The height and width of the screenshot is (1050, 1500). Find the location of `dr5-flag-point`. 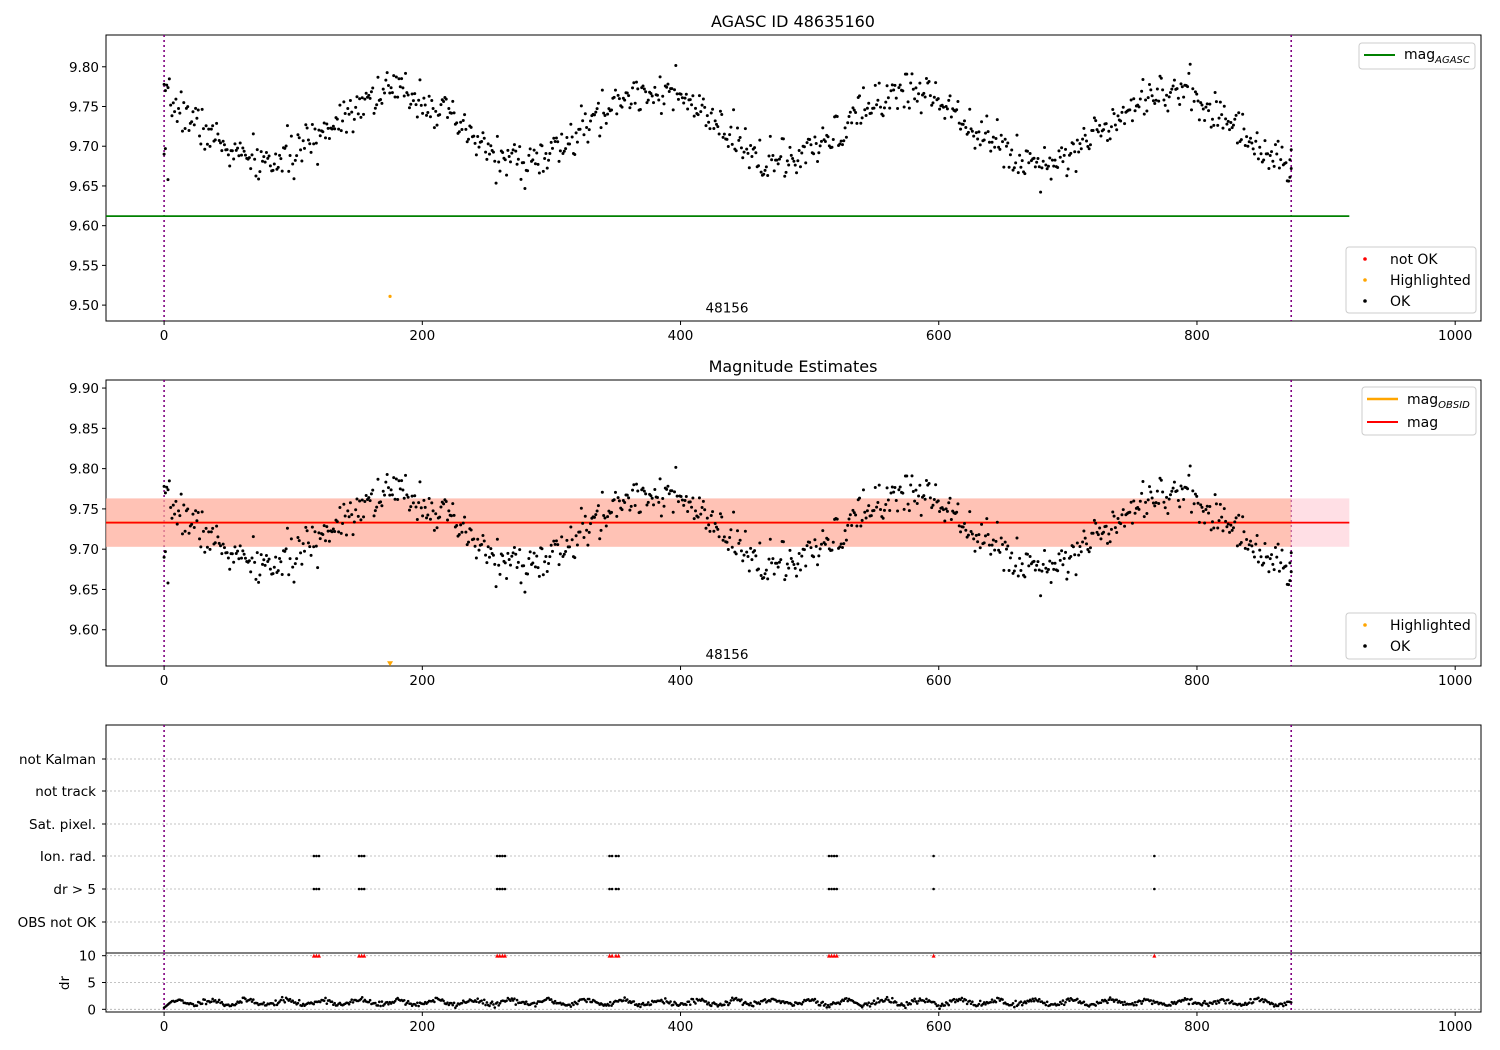

dr5-flag-point is located at coordinates (364, 889).